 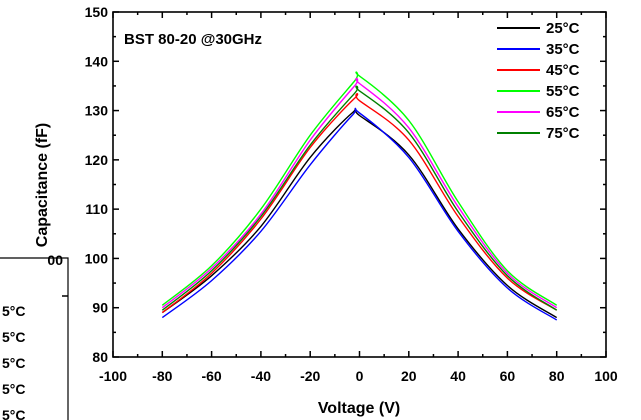 What do you see at coordinates (55, 260) in the screenshot?
I see `overlap-ytick-label: 00` at bounding box center [55, 260].